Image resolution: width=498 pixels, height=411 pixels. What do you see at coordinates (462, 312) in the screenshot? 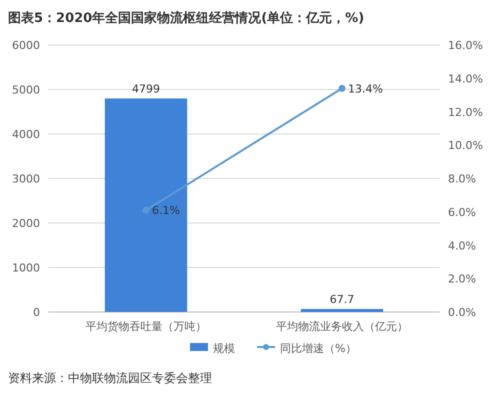
I see `y2-tick-label: 0.0%` at bounding box center [462, 312].